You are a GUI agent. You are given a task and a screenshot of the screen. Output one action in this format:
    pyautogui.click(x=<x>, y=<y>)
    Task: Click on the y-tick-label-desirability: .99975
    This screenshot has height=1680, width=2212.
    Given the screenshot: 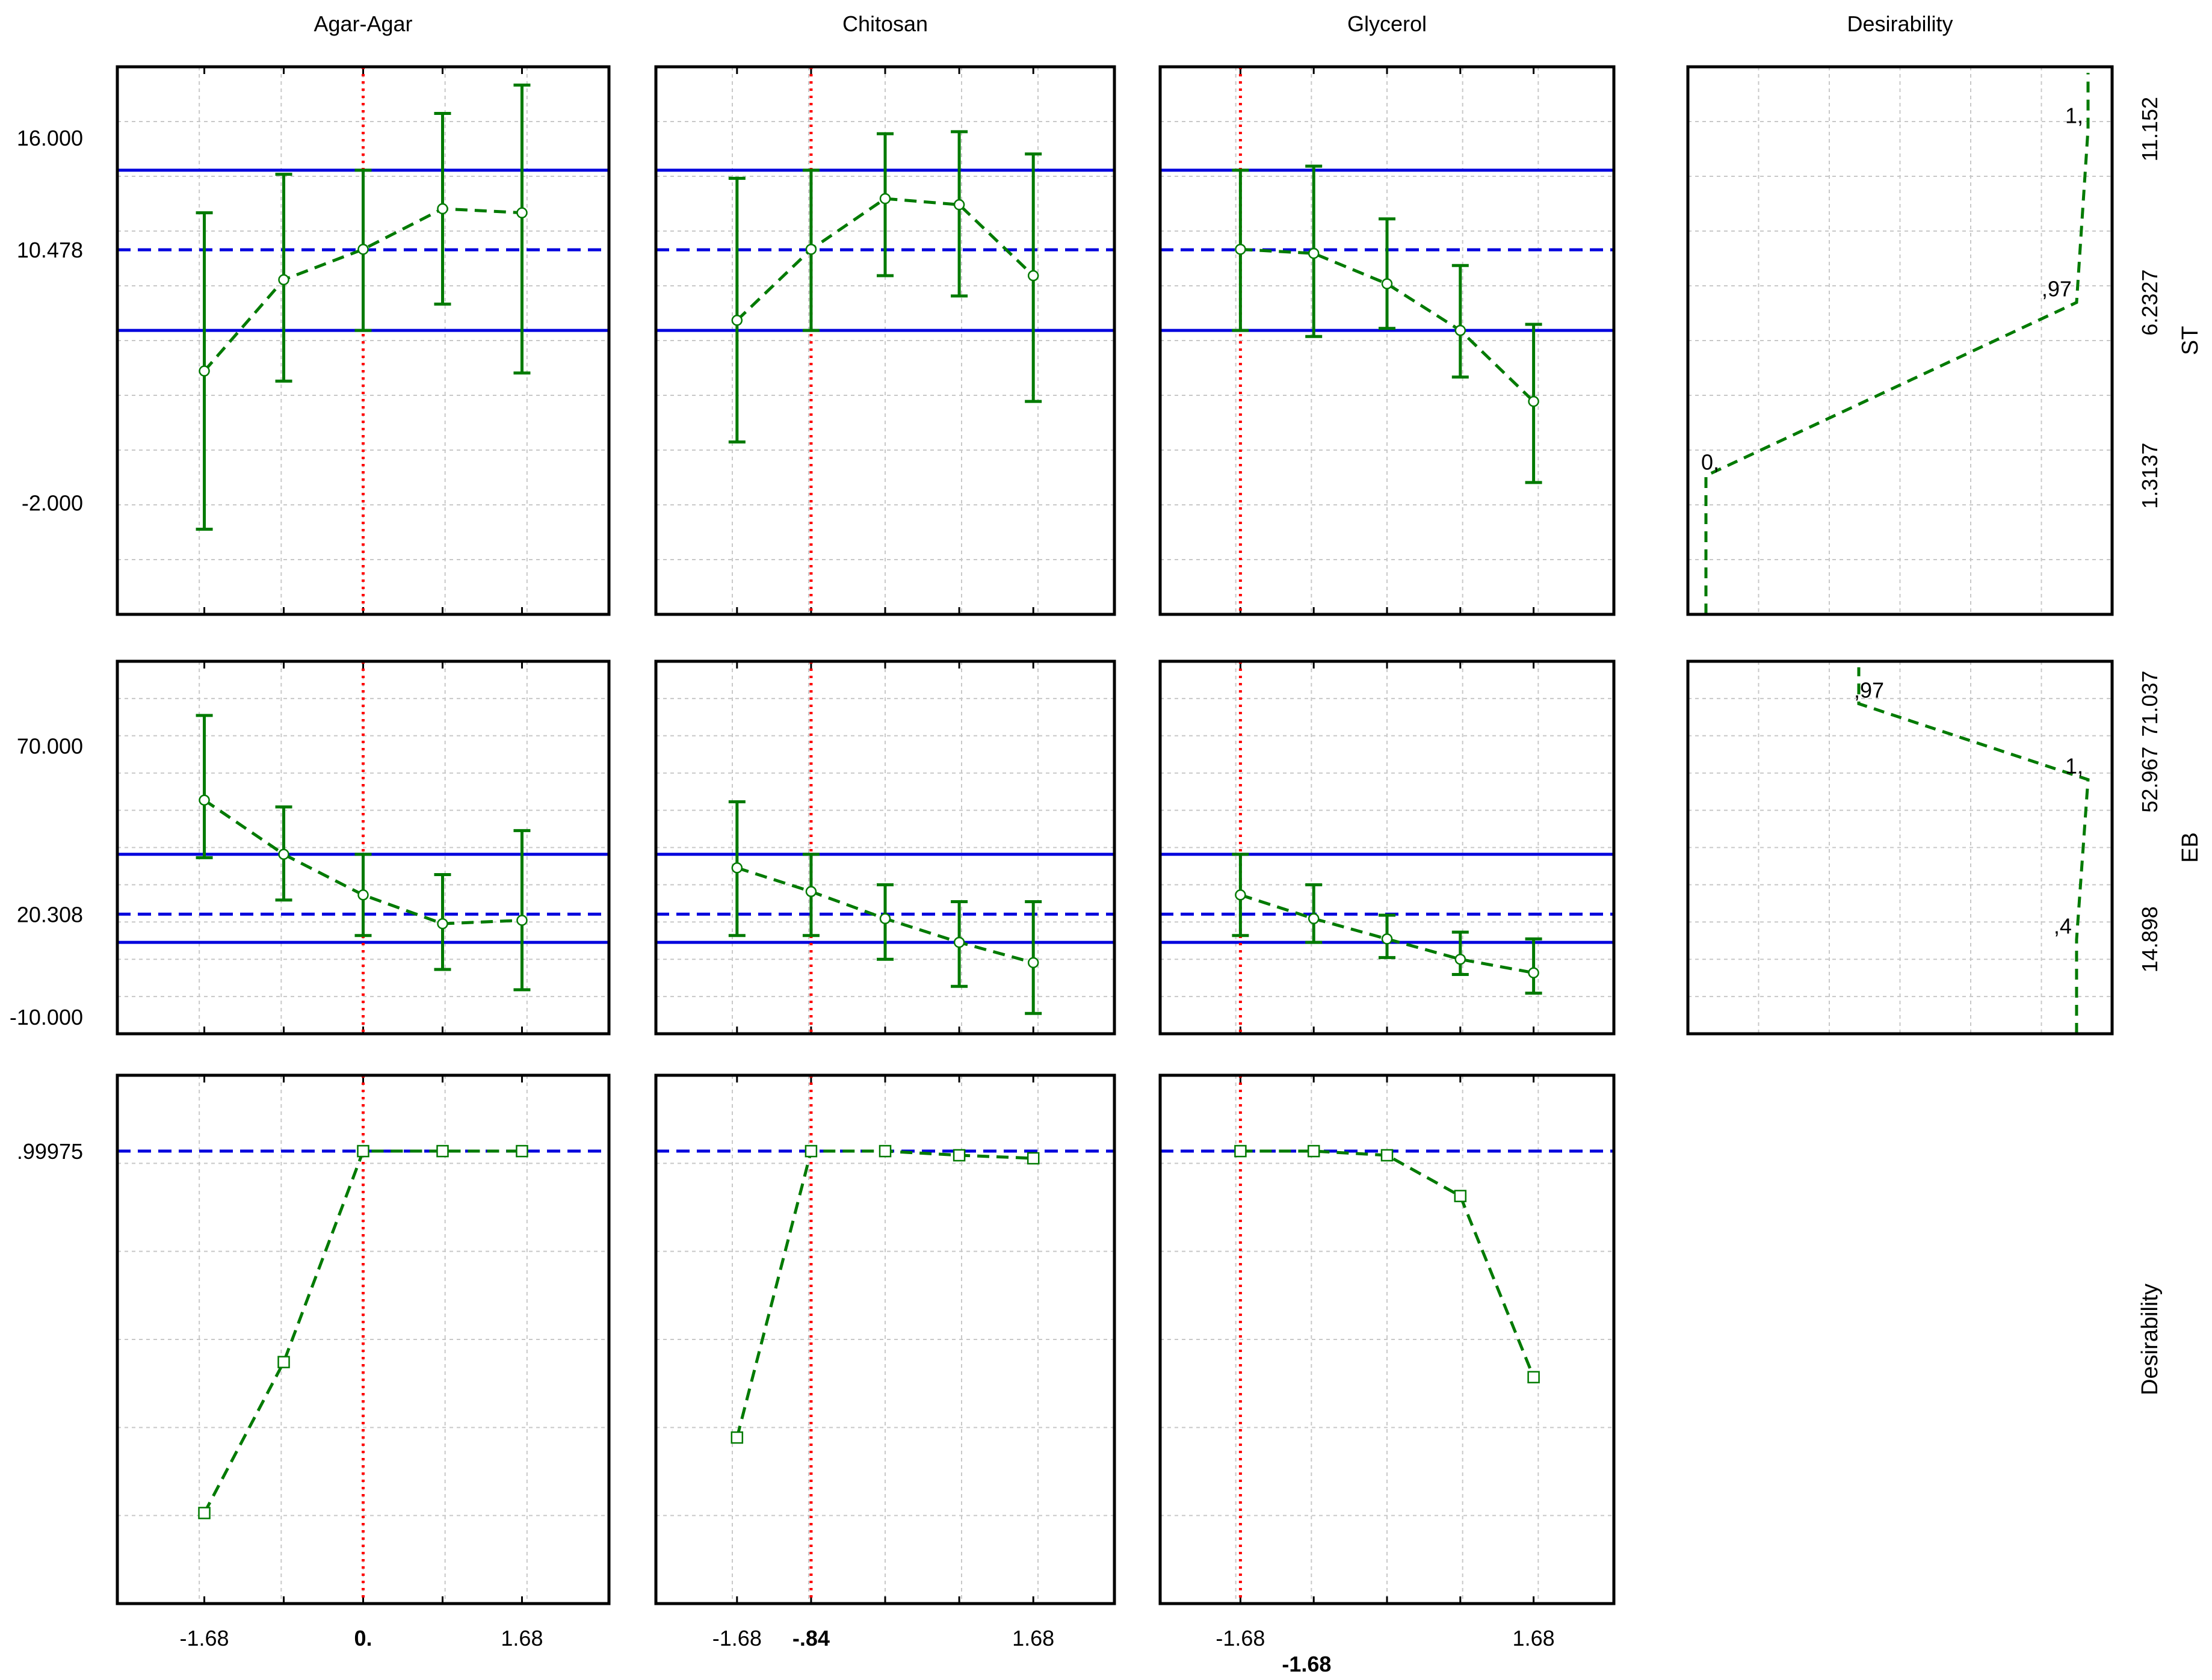 What is the action you would take?
    pyautogui.click(x=50, y=1151)
    